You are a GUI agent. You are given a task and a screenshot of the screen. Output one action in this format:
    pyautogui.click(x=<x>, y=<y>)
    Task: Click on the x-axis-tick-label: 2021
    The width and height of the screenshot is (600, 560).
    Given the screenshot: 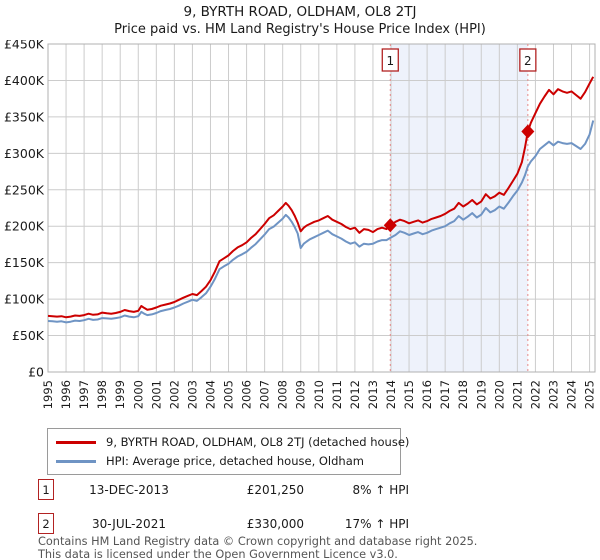 What is the action you would take?
    pyautogui.click(x=517, y=394)
    